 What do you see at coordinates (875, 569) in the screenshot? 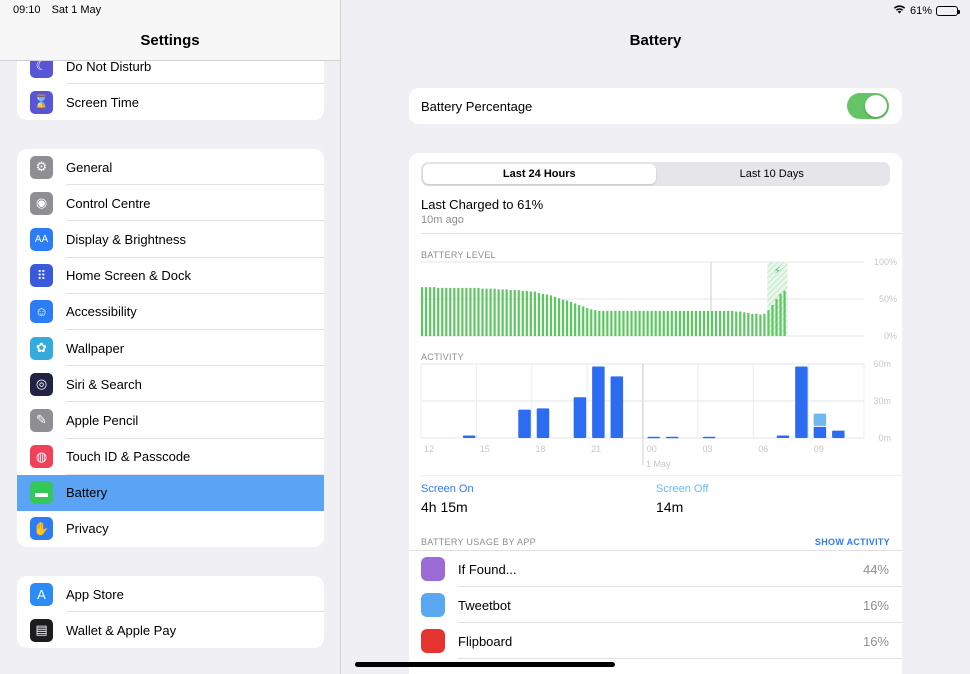
I see `app-percentage: 44%` at bounding box center [875, 569].